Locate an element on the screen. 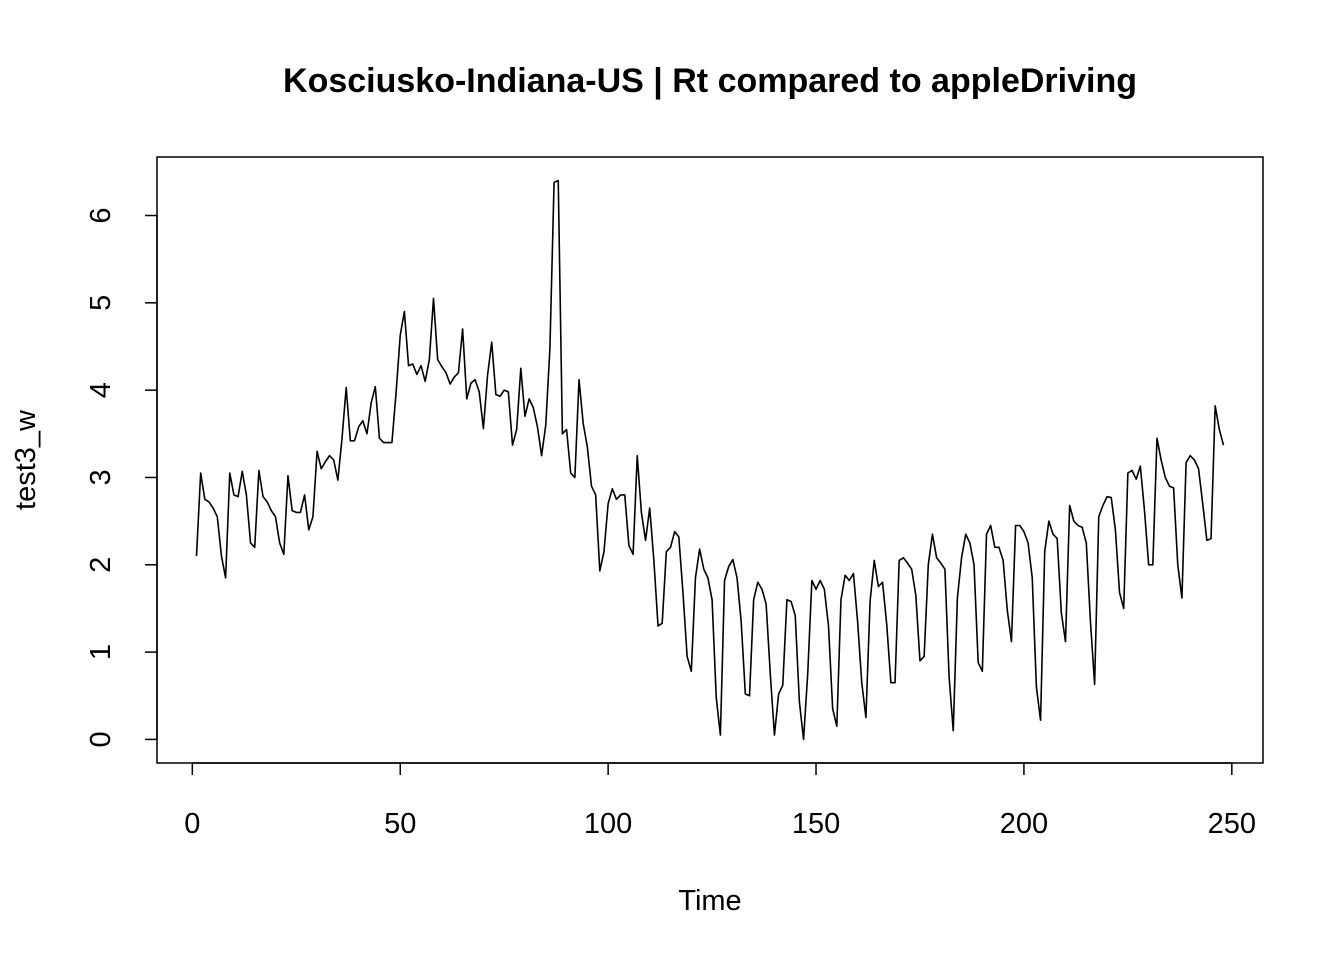  x-tick-label: 50 is located at coordinates (400, 824).